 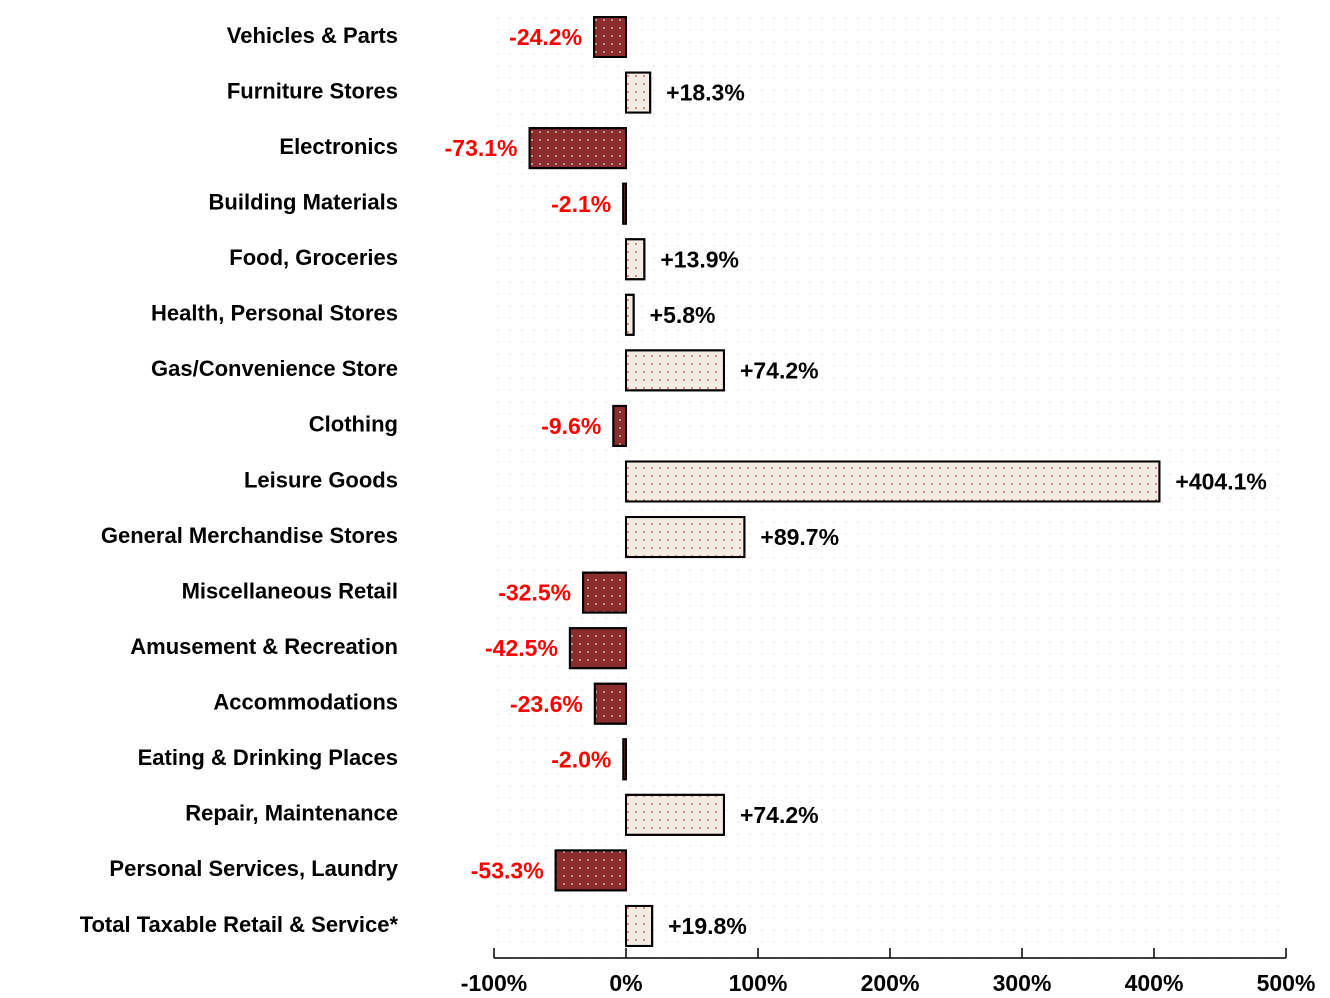 What do you see at coordinates (571, 426) in the screenshot?
I see `value-label: -9.6%` at bounding box center [571, 426].